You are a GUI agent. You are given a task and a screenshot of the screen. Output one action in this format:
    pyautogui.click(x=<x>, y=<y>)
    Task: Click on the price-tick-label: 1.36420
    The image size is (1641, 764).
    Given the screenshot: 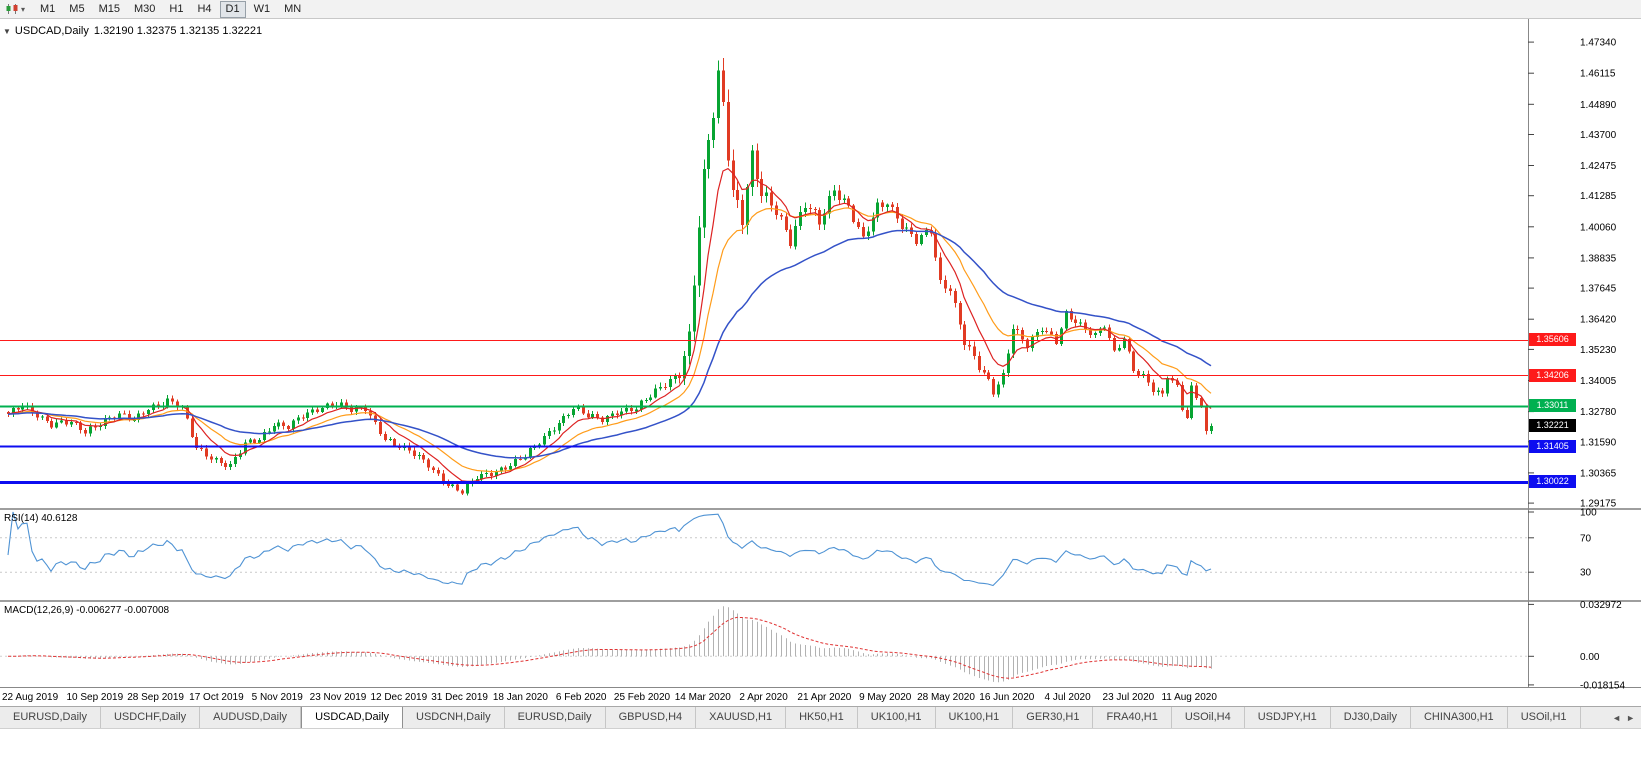 What is the action you would take?
    pyautogui.click(x=1598, y=320)
    